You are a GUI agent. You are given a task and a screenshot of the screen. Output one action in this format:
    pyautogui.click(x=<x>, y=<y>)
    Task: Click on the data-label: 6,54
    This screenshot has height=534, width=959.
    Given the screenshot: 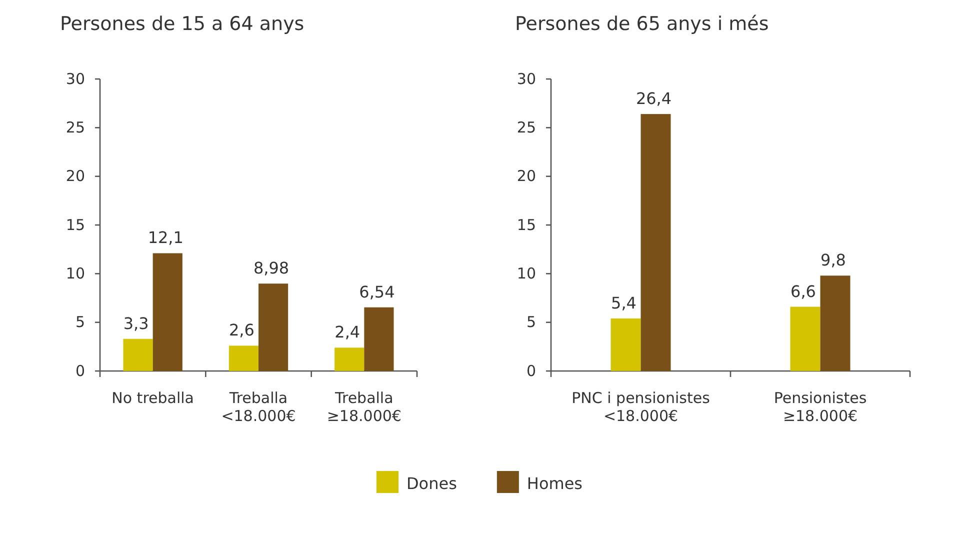 What is the action you would take?
    pyautogui.click(x=377, y=292)
    